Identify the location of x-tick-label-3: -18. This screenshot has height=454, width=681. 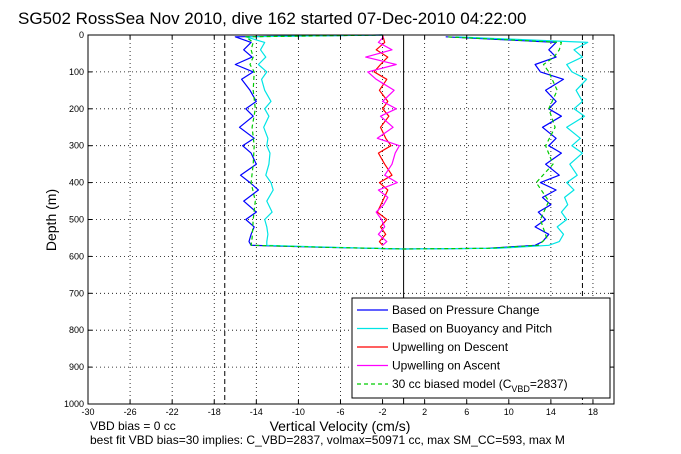
(214, 412).